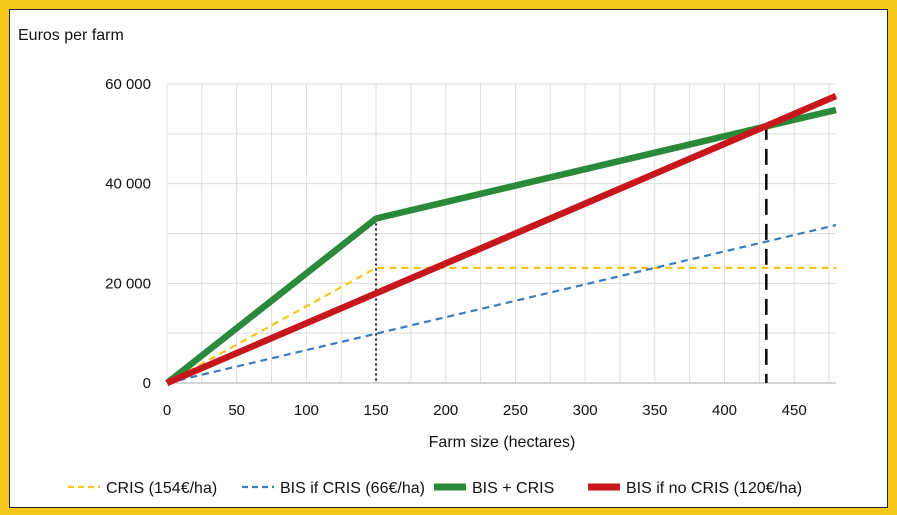 Image resolution: width=897 pixels, height=515 pixels. I want to click on x-tick-label: 250, so click(515, 410).